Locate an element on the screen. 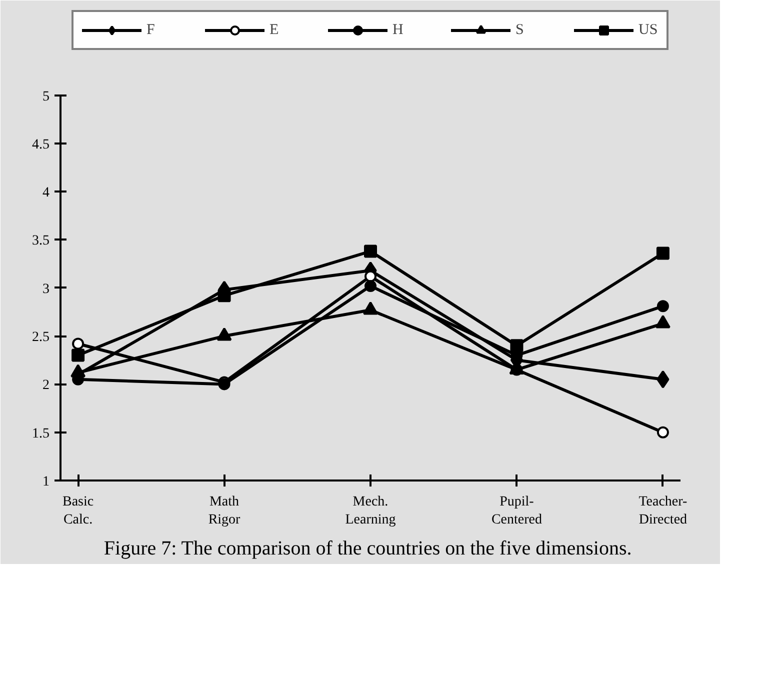  legend-label: S is located at coordinates (520, 30).